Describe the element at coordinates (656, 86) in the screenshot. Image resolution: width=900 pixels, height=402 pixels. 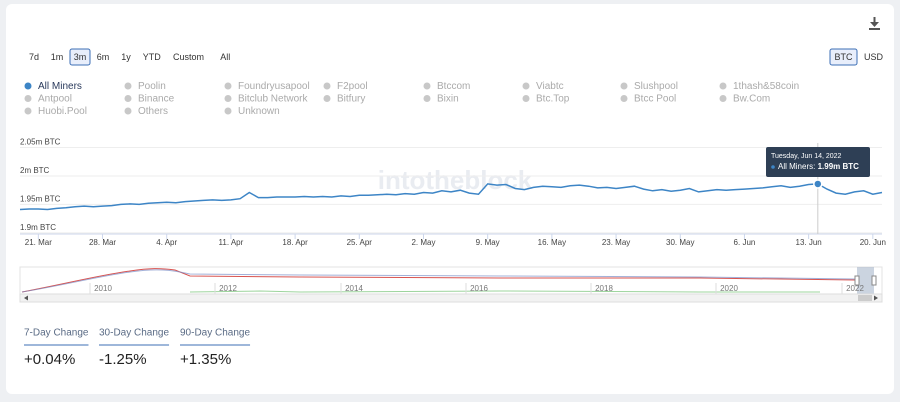
I see `legend-label: Slushpool` at that location.